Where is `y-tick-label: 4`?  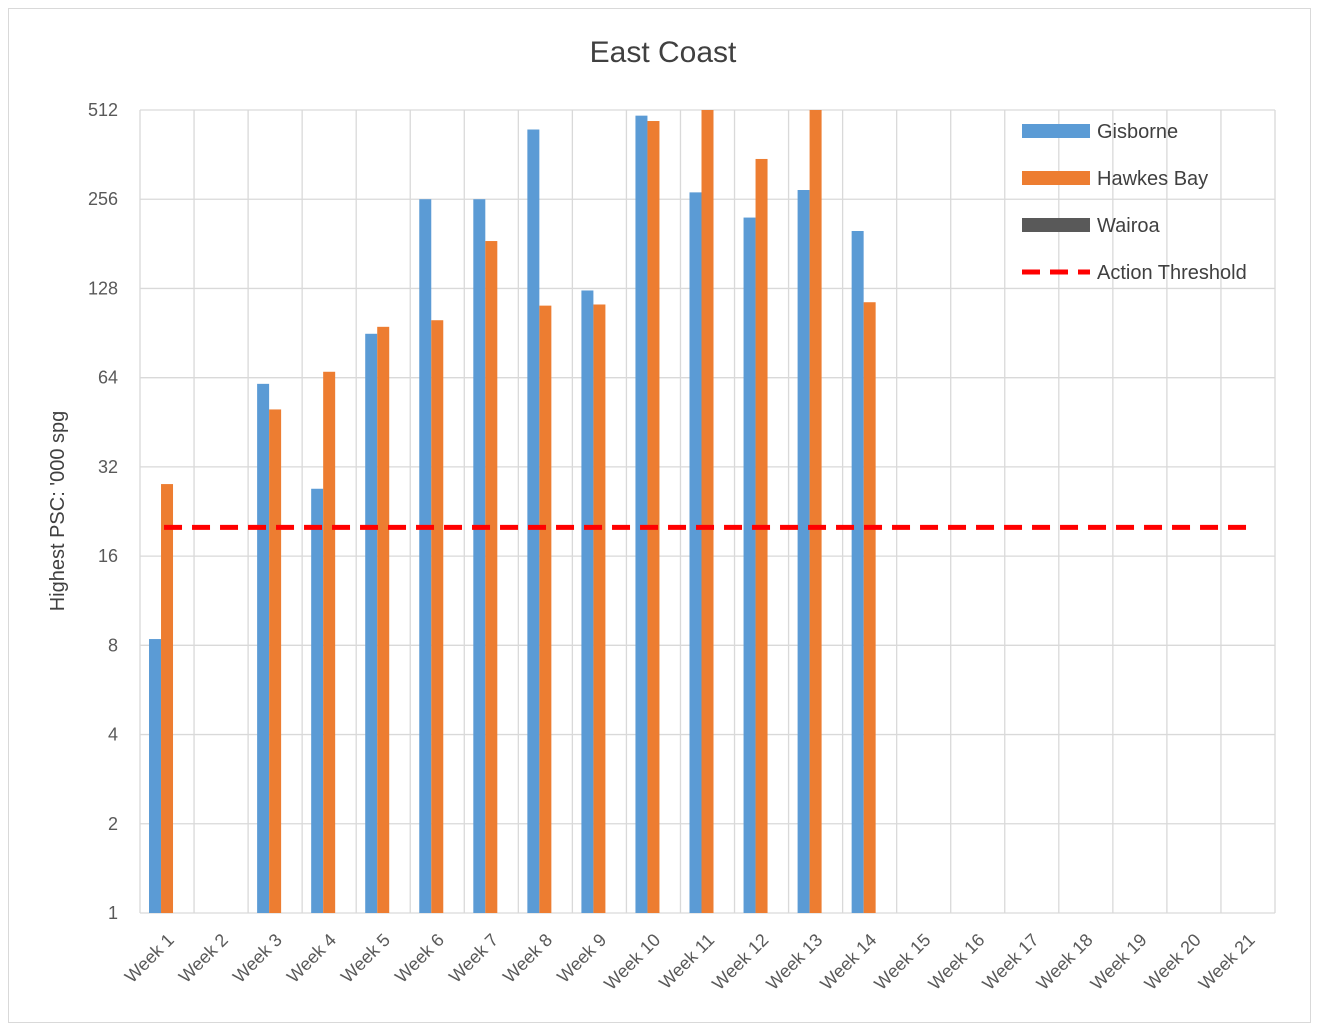 y-tick-label: 4 is located at coordinates (113, 735).